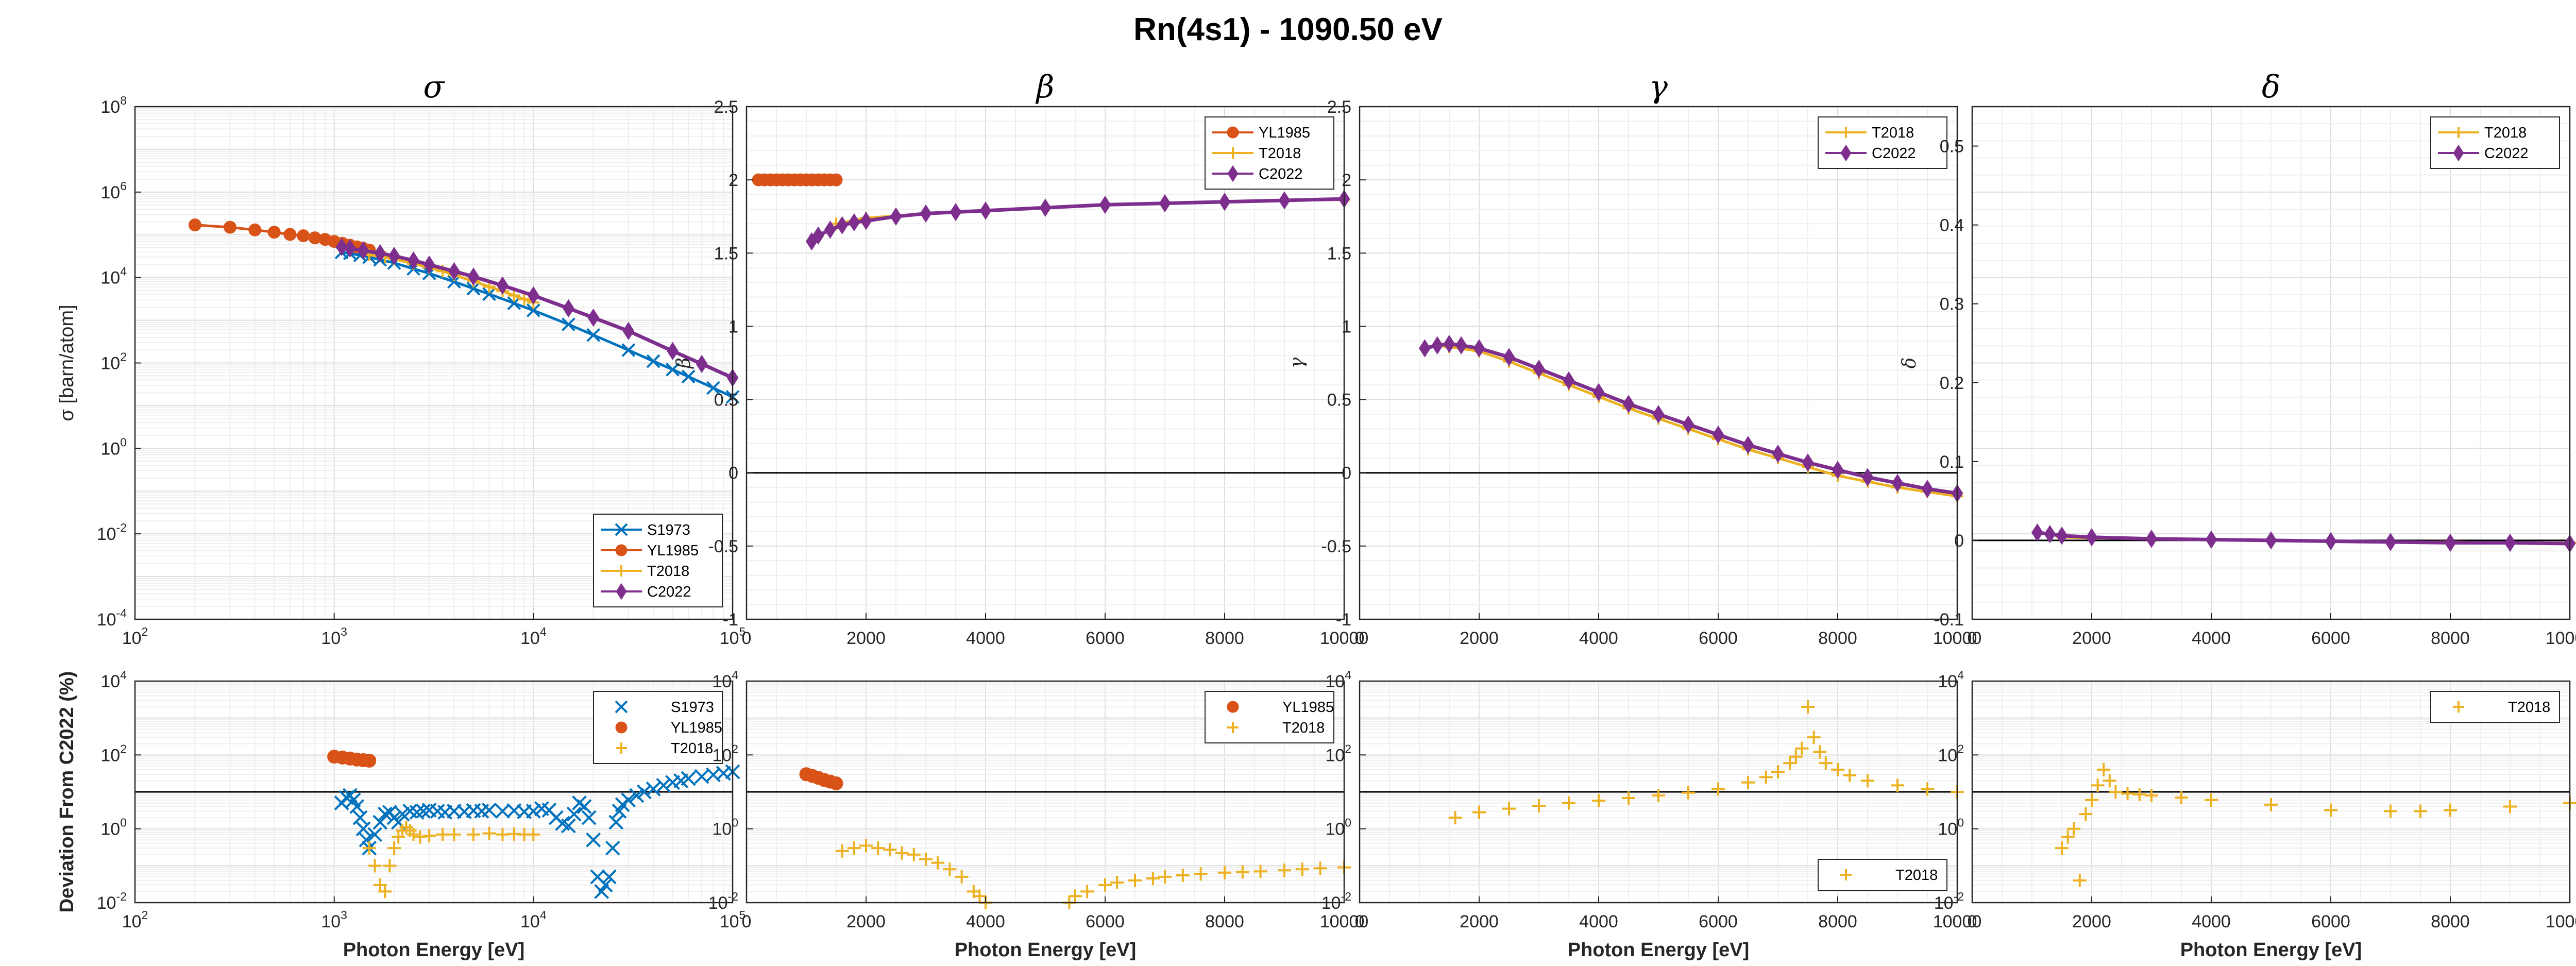 The width and height of the screenshot is (2576, 966). What do you see at coordinates (1297, 362) in the screenshot?
I see `y-axis-label: γ` at bounding box center [1297, 362].